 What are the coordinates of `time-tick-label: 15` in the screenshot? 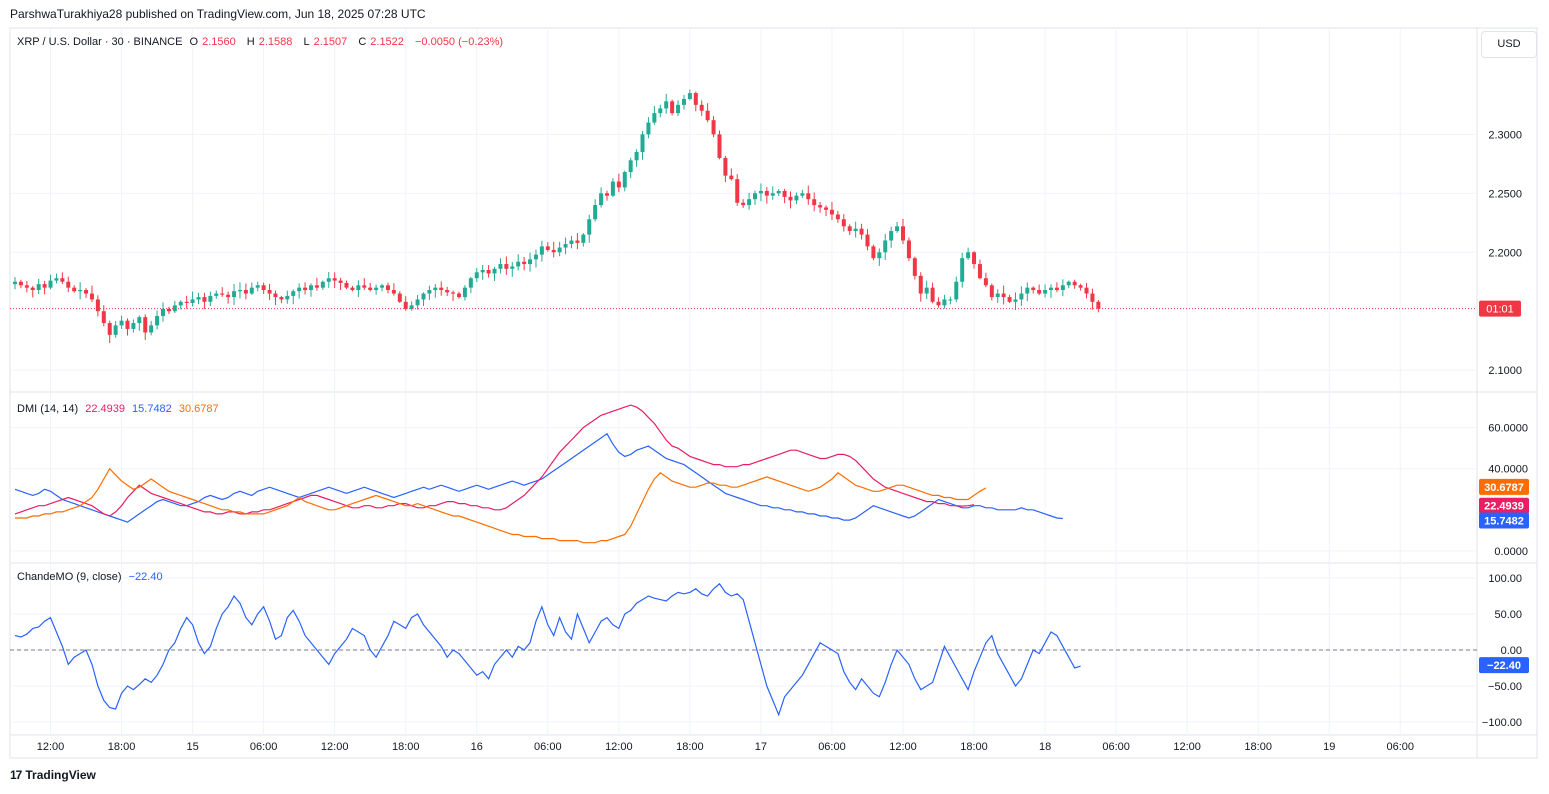 It's located at (192, 747).